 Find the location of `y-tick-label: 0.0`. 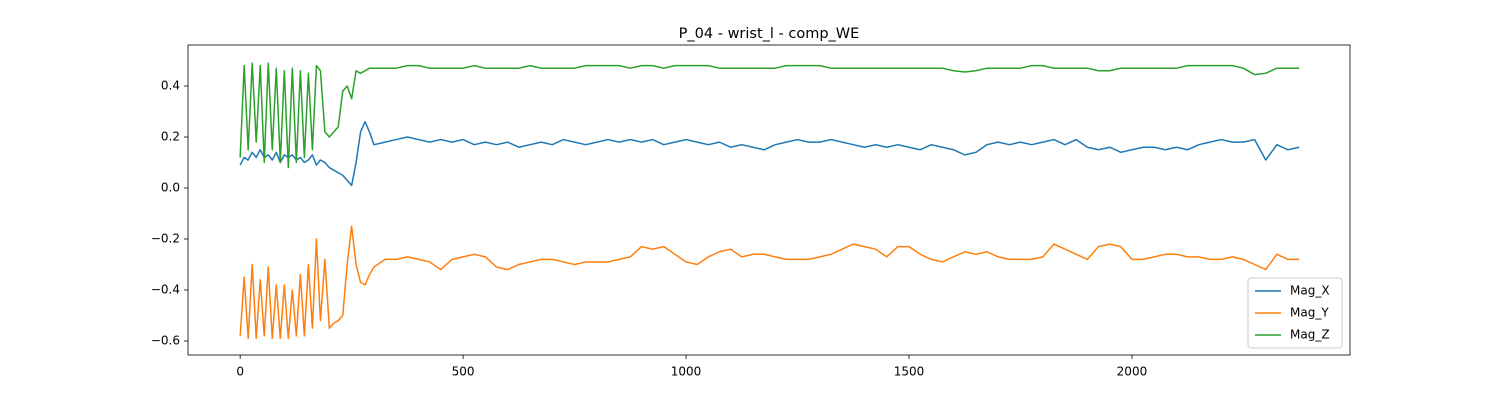

y-tick-label: 0.0 is located at coordinates (170, 188).